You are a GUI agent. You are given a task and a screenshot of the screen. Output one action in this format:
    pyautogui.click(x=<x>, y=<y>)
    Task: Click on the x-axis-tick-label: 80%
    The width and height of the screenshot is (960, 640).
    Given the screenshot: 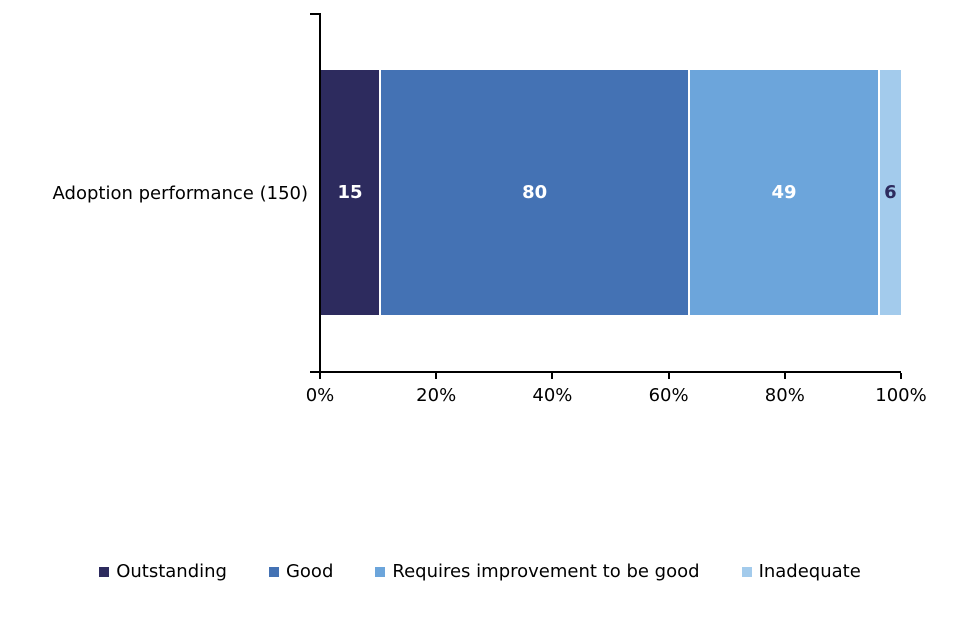 What is the action you would take?
    pyautogui.click(x=784, y=395)
    